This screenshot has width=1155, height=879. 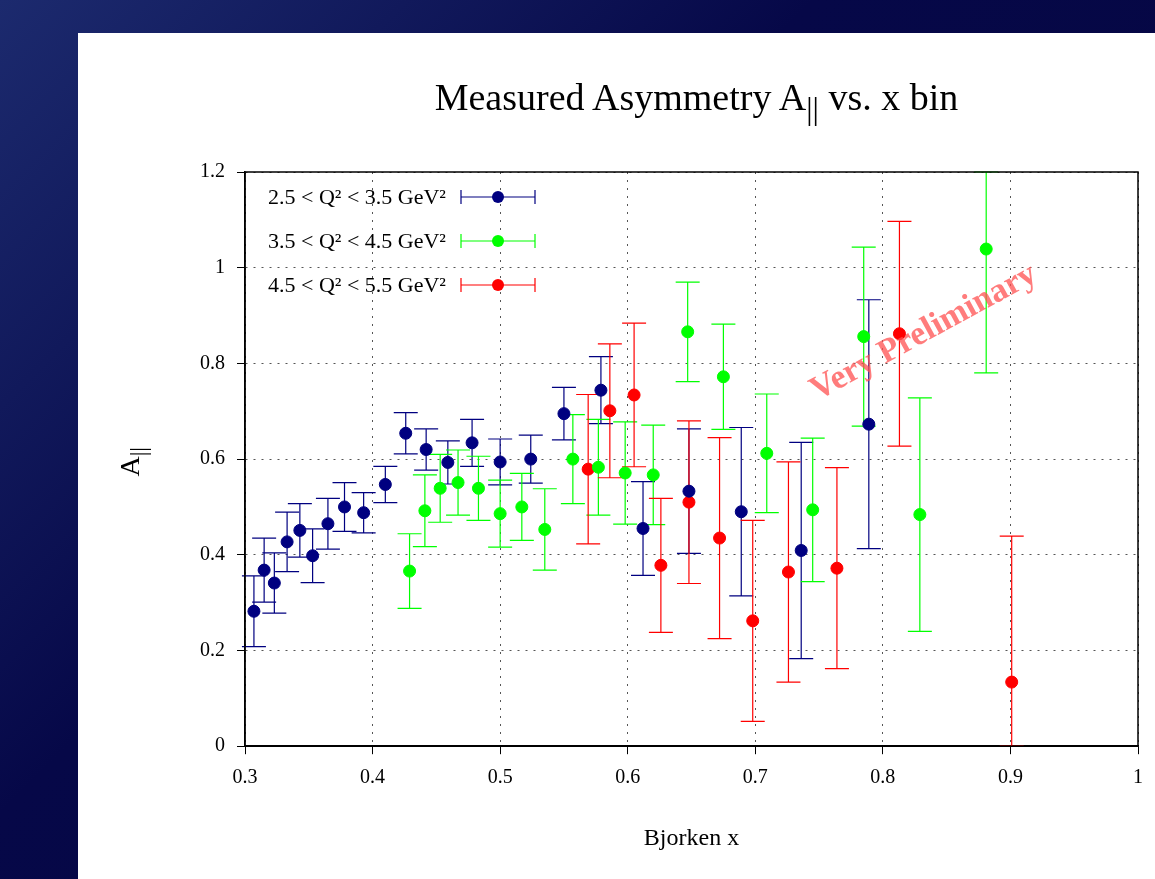 What do you see at coordinates (691, 836) in the screenshot?
I see `x-axis-title: Bjorken x` at bounding box center [691, 836].